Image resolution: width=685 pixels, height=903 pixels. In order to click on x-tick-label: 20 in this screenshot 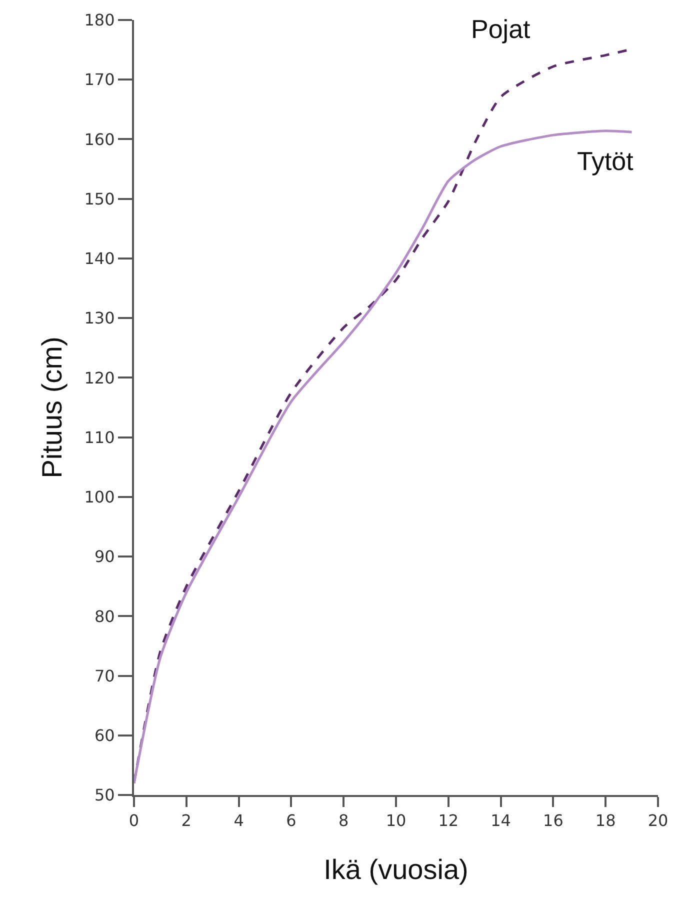, I will do `click(658, 820)`.